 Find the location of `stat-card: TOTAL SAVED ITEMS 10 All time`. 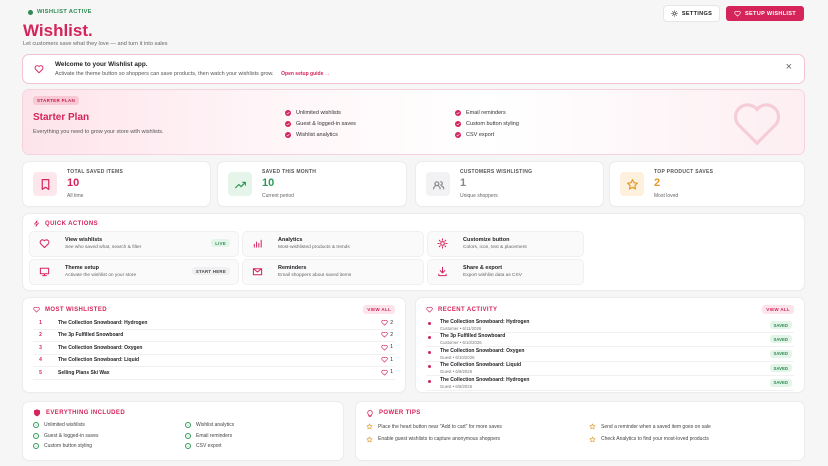

stat-card: TOTAL SAVED ITEMS 10 All time is located at coordinates (116, 184).